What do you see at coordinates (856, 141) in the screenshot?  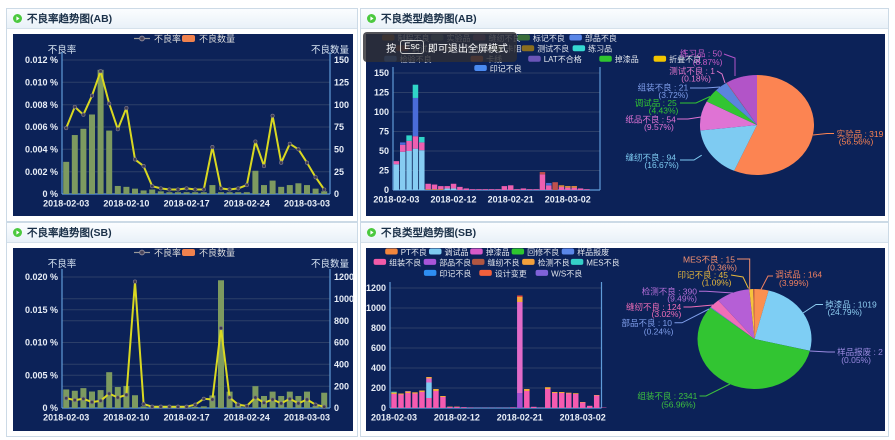 I see `svg-text: (56.56%)` at bounding box center [856, 141].